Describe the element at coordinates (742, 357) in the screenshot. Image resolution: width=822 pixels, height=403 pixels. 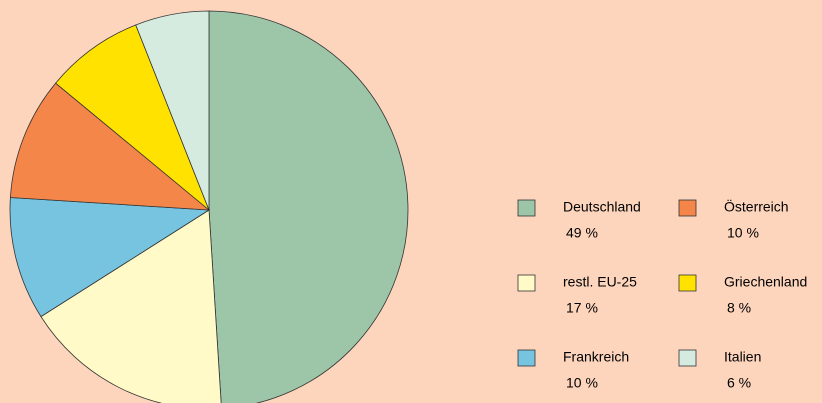
I see `legend-label: Italien` at that location.